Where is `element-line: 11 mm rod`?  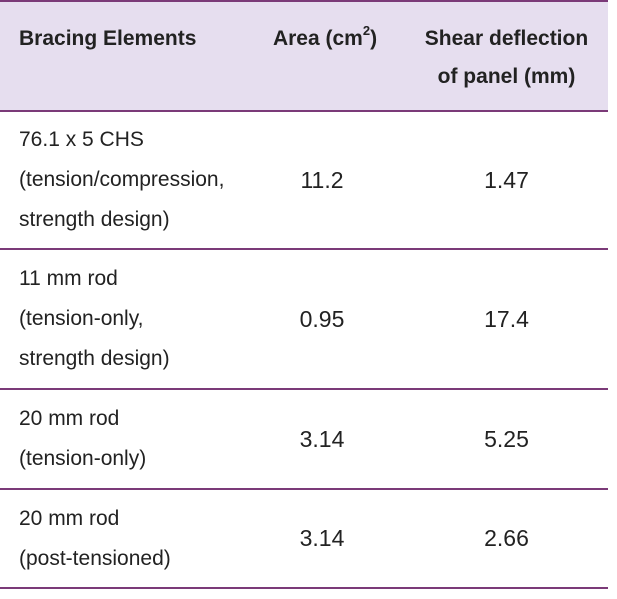 element-line: 11 mm rod is located at coordinates (68, 278).